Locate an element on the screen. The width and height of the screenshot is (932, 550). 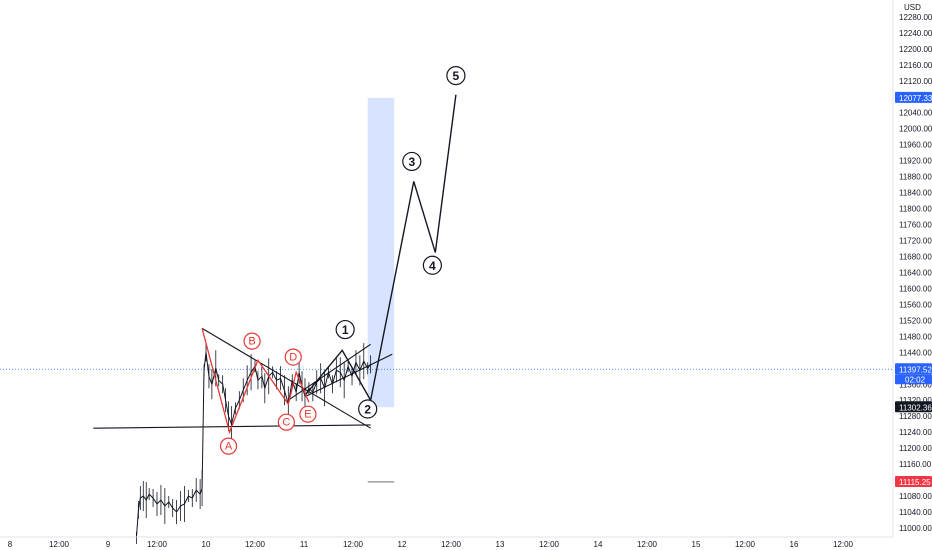
time-tick-label: 8 is located at coordinates (10, 544).